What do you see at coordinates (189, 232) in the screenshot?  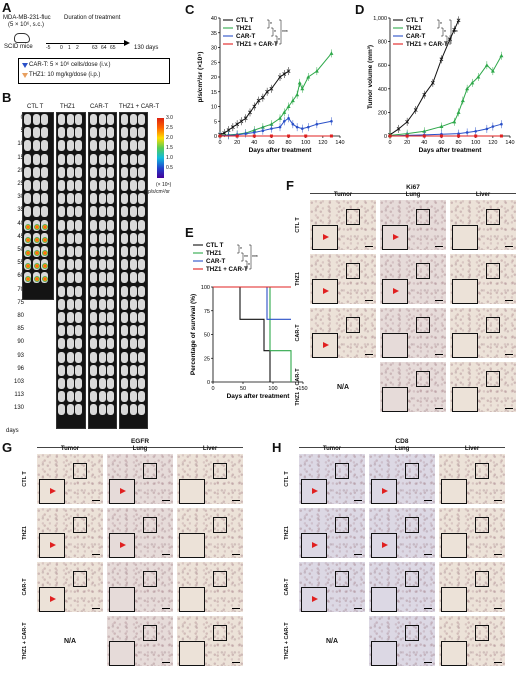 I see `panel-e-letter: E` at bounding box center [189, 232].